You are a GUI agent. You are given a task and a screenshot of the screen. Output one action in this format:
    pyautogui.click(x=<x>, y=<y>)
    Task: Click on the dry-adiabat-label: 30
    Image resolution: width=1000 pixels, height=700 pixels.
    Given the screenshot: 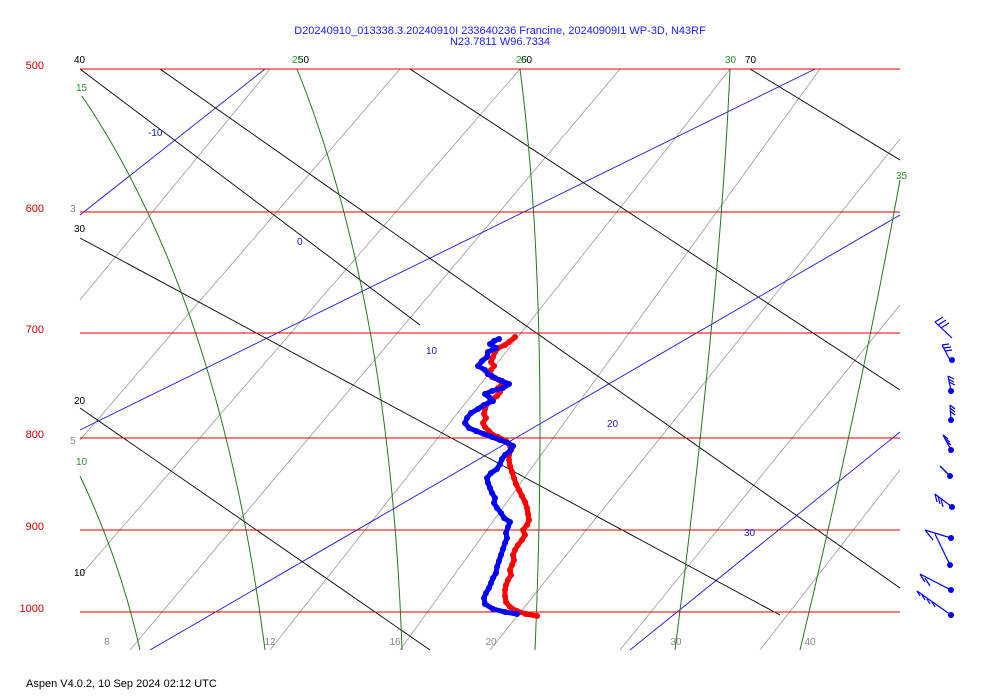 What is the action you would take?
    pyautogui.click(x=80, y=229)
    